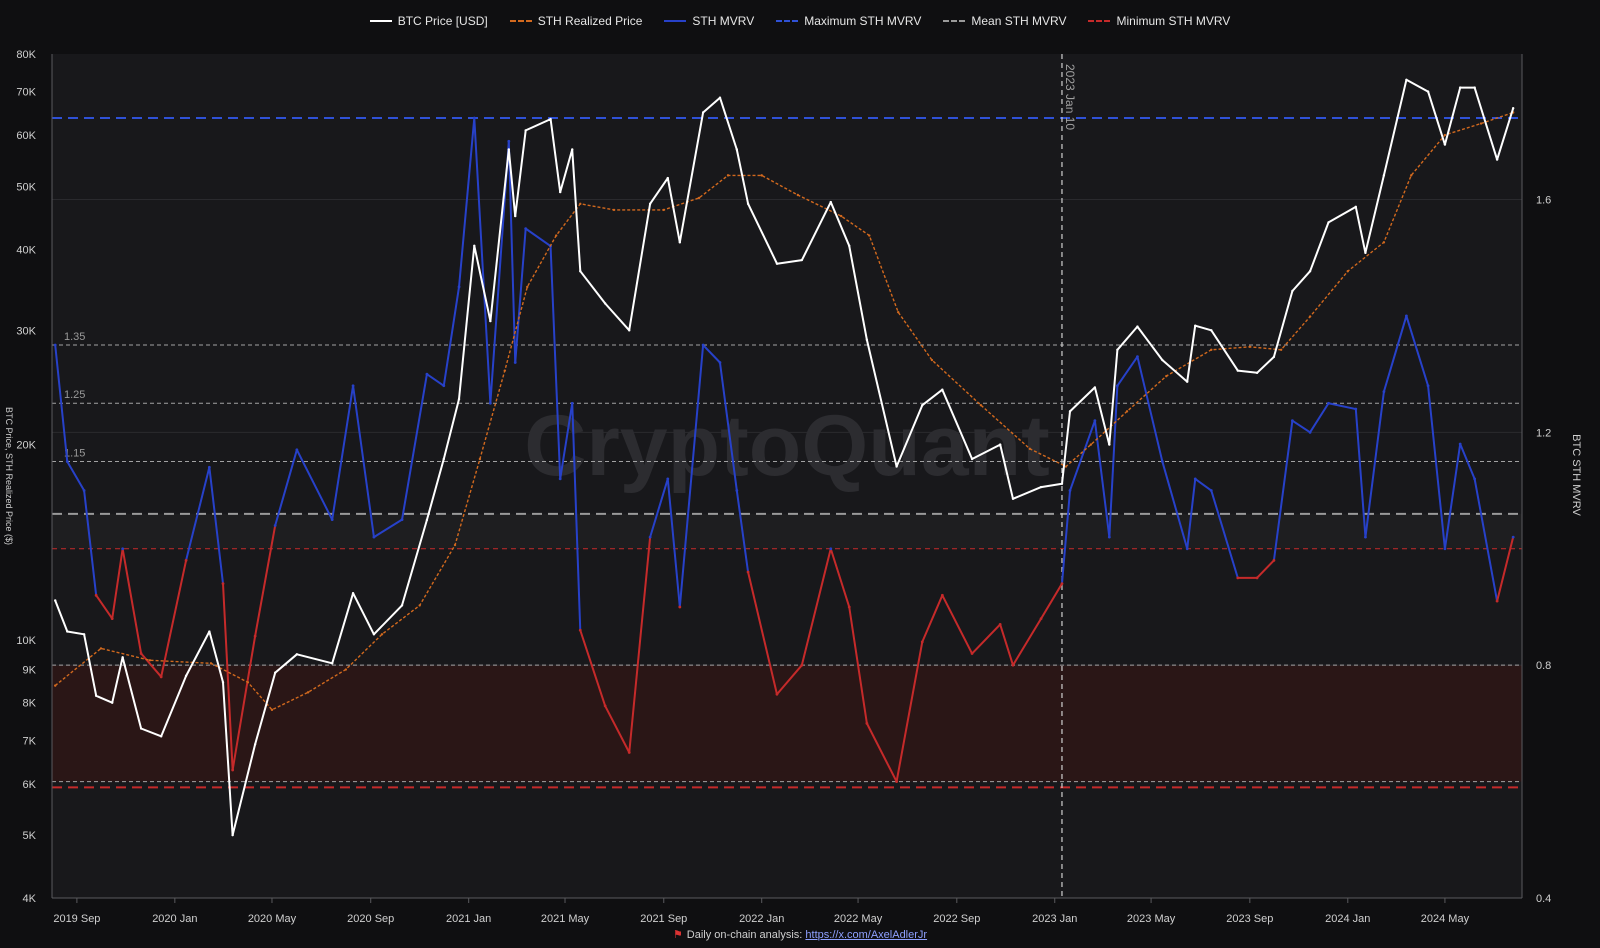 The image size is (1600, 948). Describe the element at coordinates (575, 21) in the screenshot. I see `legend-item-sth-realized-price: STH Realized Price` at that location.